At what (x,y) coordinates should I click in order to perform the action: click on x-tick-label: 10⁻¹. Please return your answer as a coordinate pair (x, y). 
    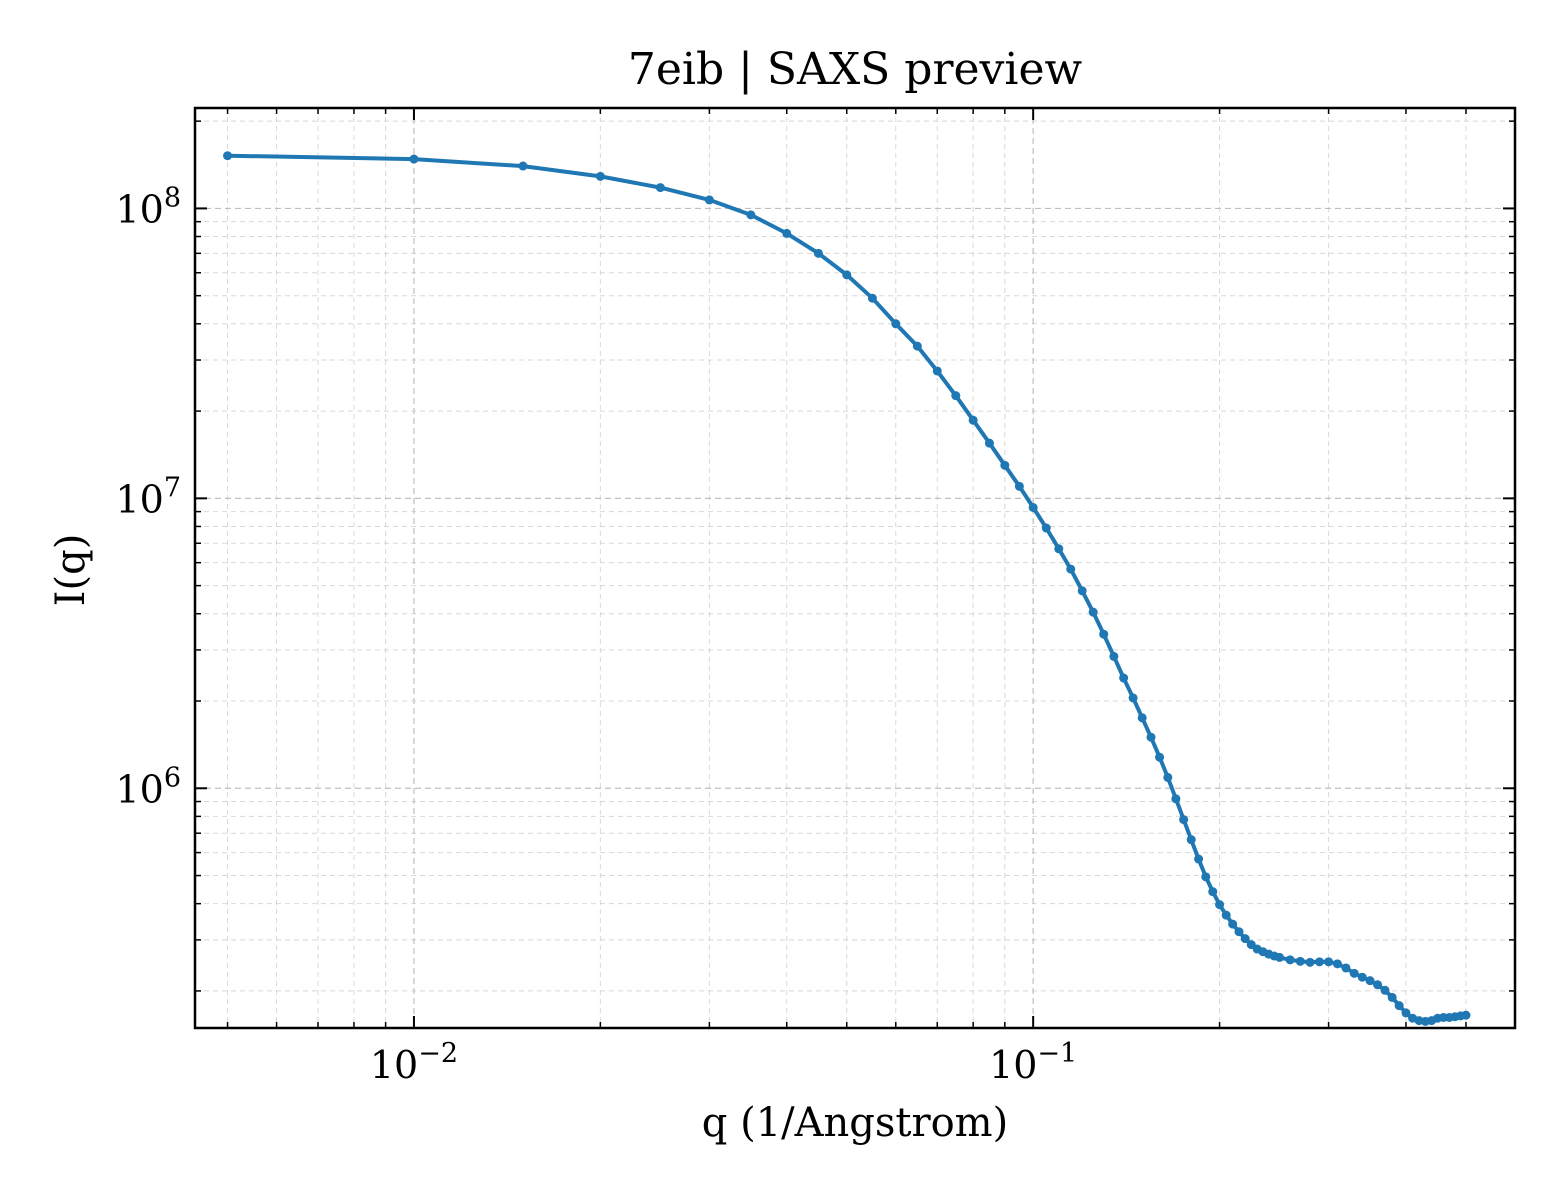
    Looking at the image, I should click on (1033, 1062).